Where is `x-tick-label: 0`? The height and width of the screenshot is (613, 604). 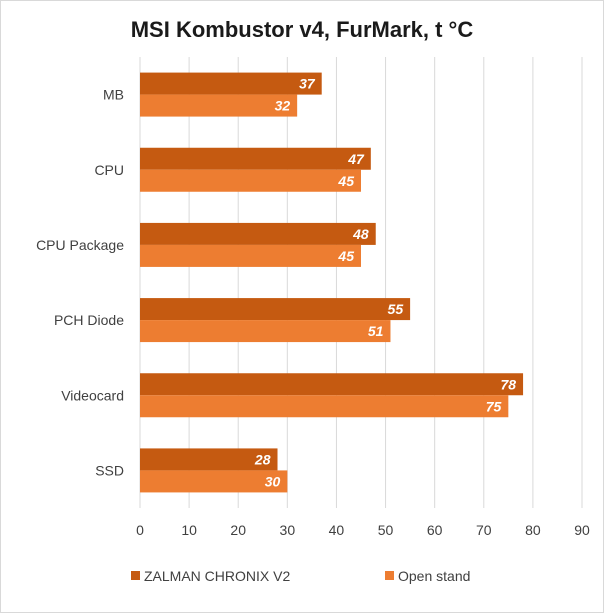 x-tick-label: 0 is located at coordinates (140, 530).